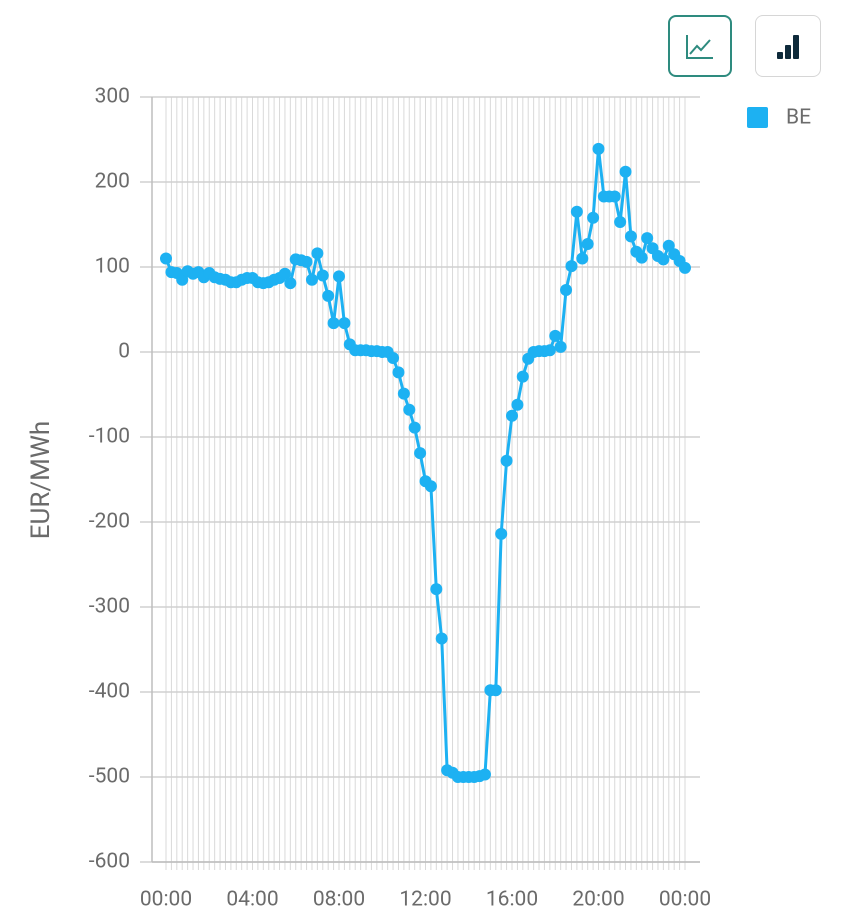  What do you see at coordinates (112, 182) in the screenshot?
I see `y-tick-label: 200` at bounding box center [112, 182].